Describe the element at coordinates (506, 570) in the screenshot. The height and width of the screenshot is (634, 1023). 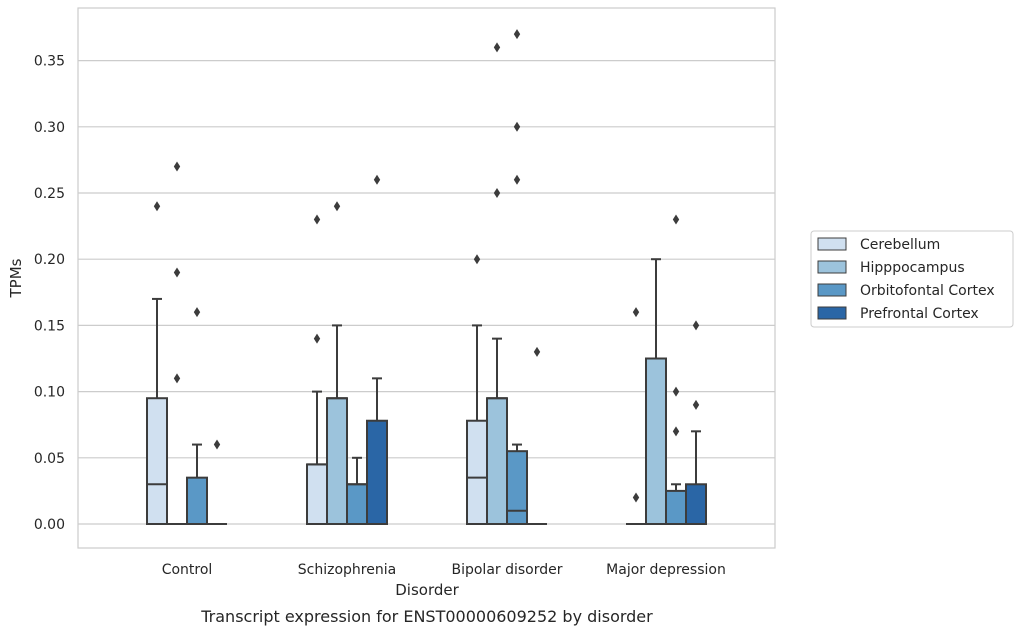
I see `x-tick-label: Bipolar disorder` at that location.